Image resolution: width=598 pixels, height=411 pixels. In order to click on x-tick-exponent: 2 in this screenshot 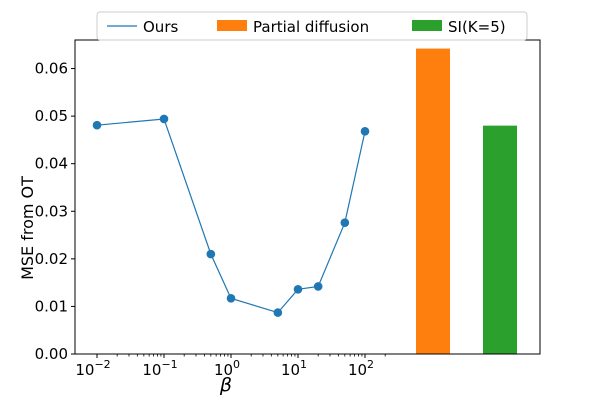, I will do `click(370, 364)`.